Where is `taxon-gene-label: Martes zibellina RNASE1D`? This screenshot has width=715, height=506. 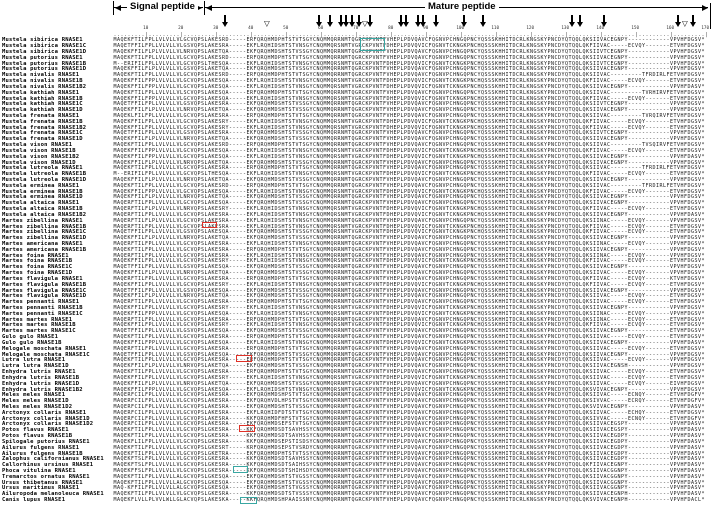 taxon-gene-label: Martes zibellina RNASE1D is located at coordinates (44, 238).